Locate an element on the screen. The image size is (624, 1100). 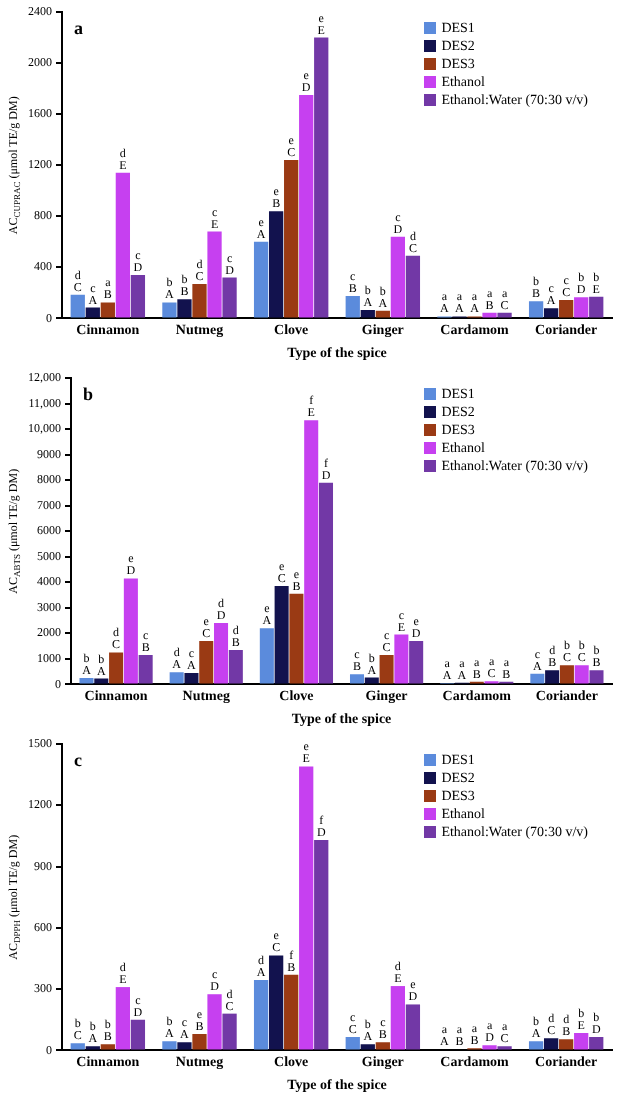
annotation: c is located at coordinates (78, 759).